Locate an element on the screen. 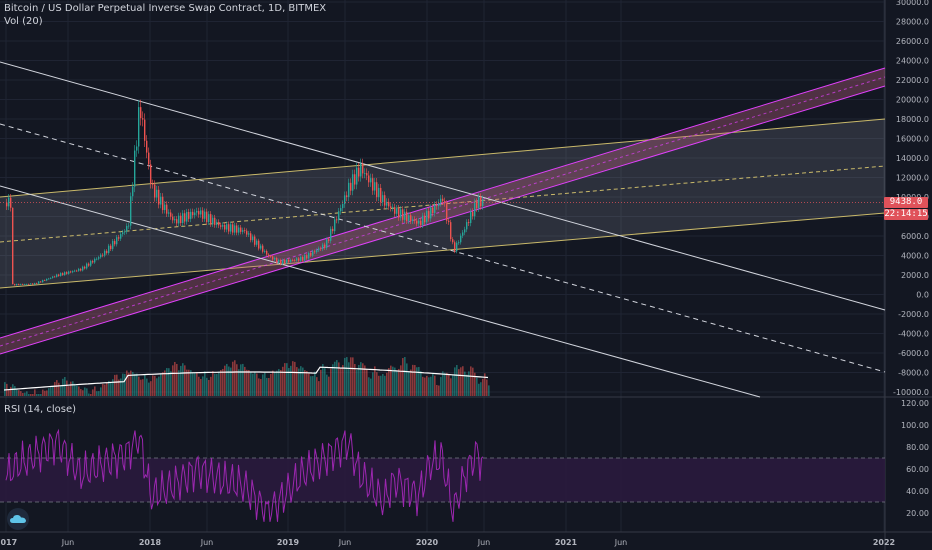 Image resolution: width=932 pixels, height=550 pixels. rsi-axis-label: 60.00 is located at coordinates (917, 469).